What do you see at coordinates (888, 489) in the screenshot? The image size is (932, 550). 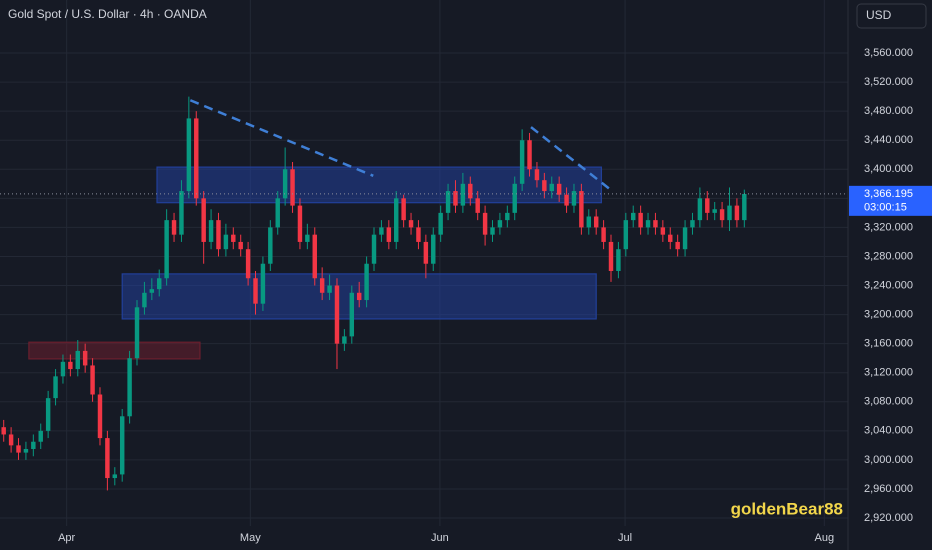 I see `y-tick-label: 2,960.000` at bounding box center [888, 489].